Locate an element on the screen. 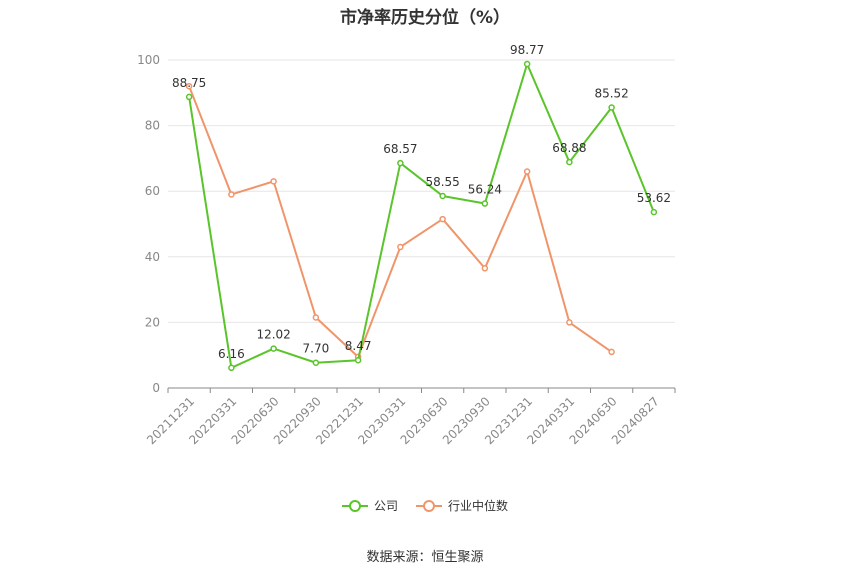 This screenshot has height=575, width=850. company-data-label: 53.62 is located at coordinates (654, 198).